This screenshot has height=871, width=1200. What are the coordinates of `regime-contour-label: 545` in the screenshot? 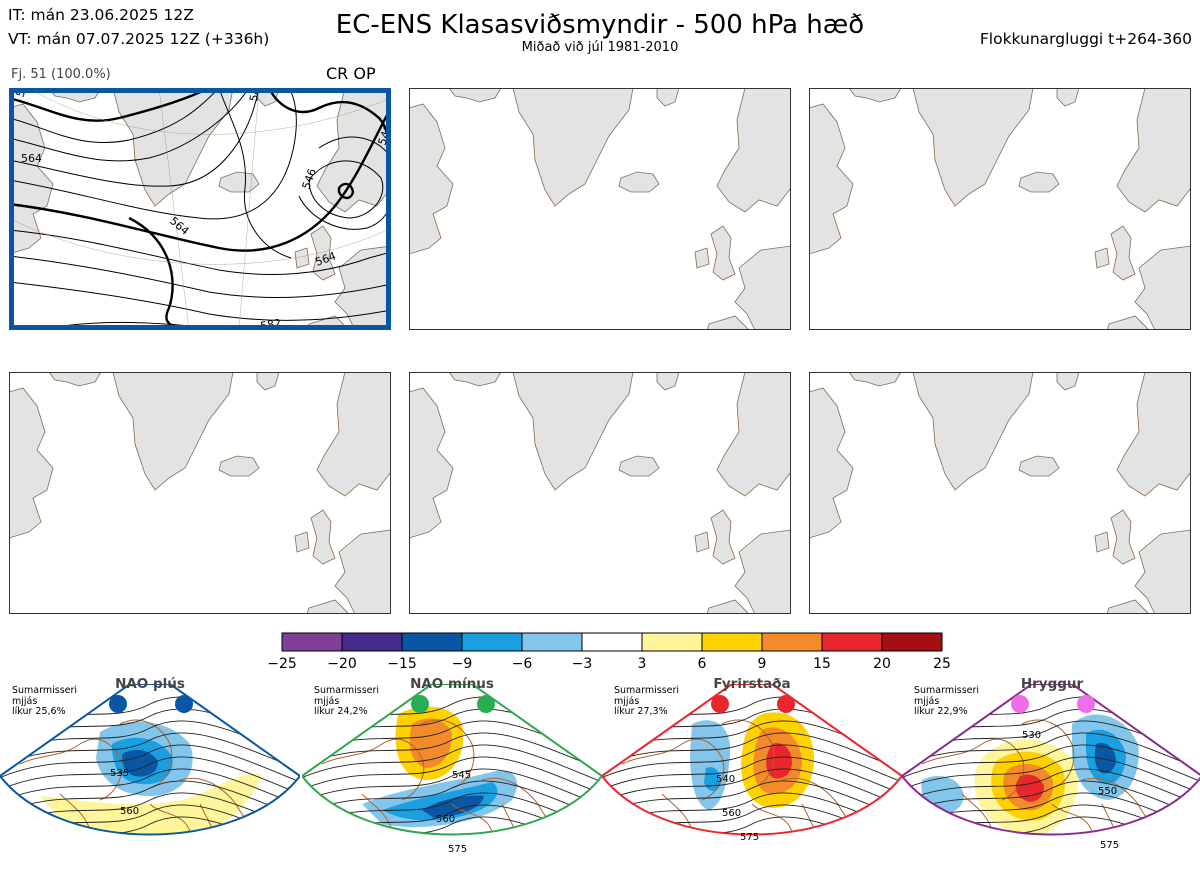 It's located at (461, 775).